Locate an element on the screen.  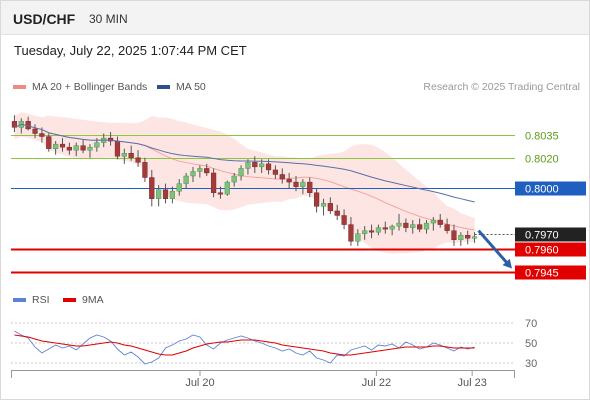
symbol-label: USD/CHF is located at coordinates (44, 19).